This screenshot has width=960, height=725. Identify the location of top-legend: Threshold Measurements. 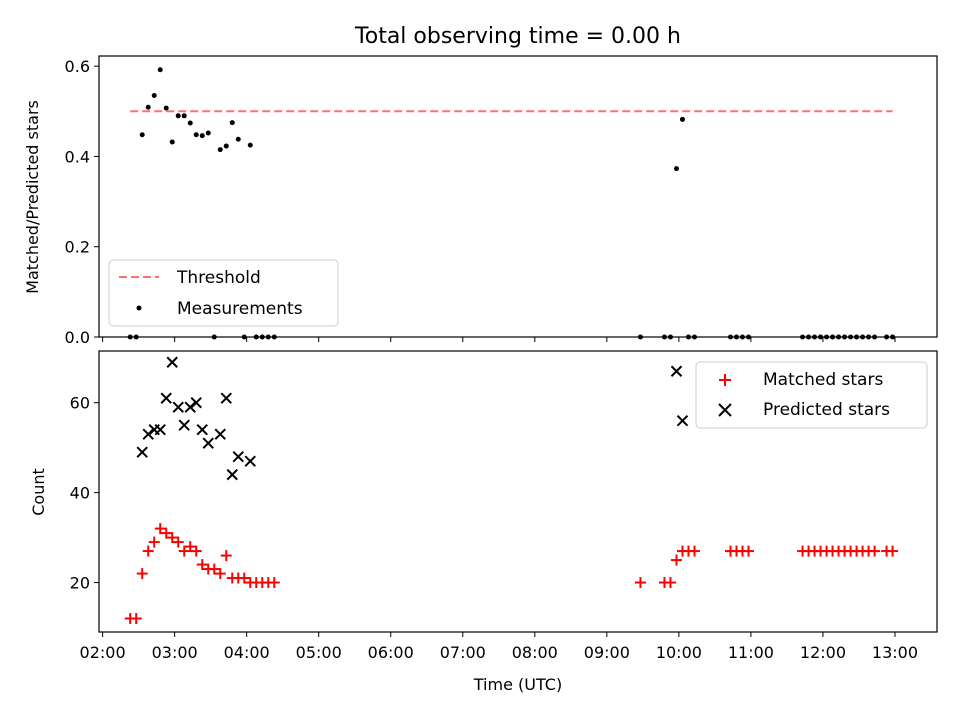
(223, 293).